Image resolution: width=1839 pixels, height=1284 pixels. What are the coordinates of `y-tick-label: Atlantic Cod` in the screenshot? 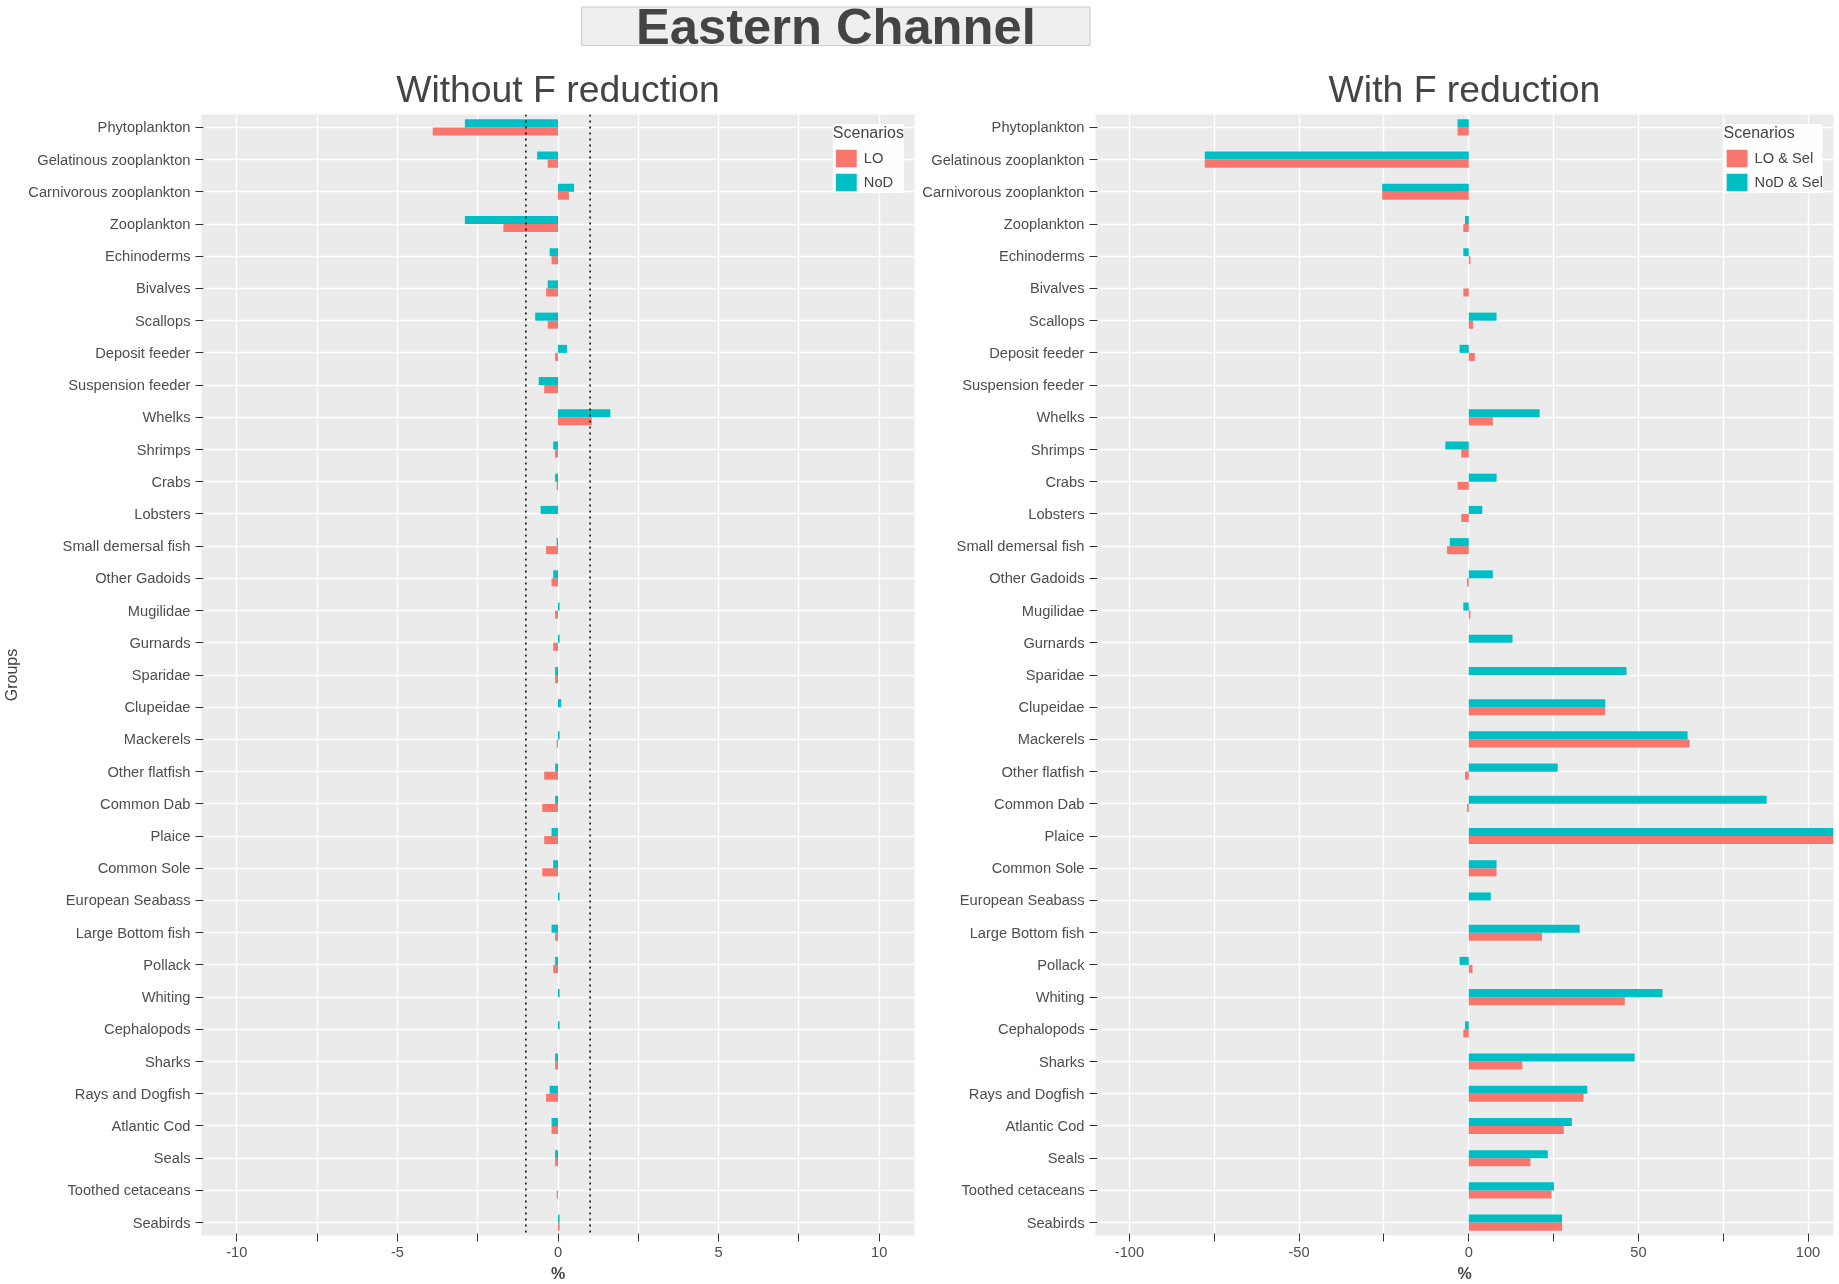 It's located at (1045, 1125).